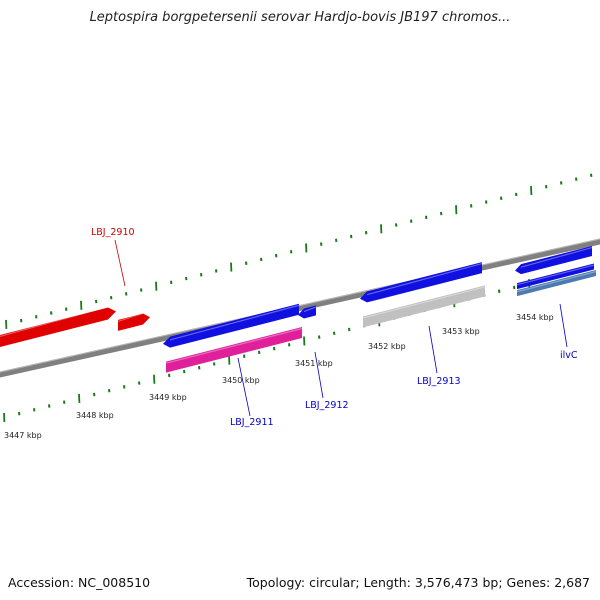 This screenshot has width=600, height=600. I want to click on feature-bar-lbj2911-pink-shine, so click(234, 345).